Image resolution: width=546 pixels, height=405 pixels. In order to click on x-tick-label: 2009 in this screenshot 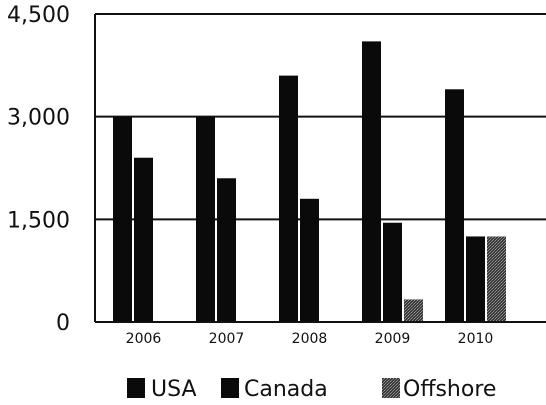, I will do `click(393, 339)`.